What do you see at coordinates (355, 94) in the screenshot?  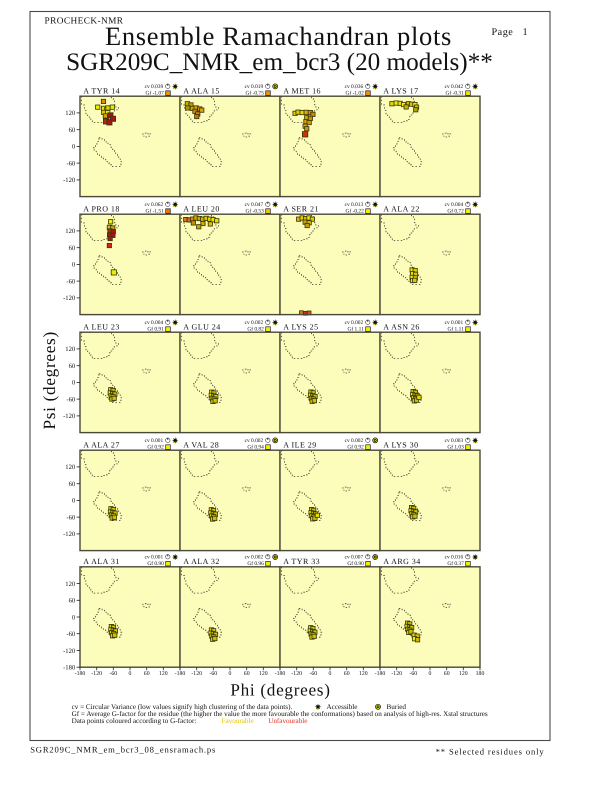 I see `svg-text: Gf -1.02` at bounding box center [355, 94].